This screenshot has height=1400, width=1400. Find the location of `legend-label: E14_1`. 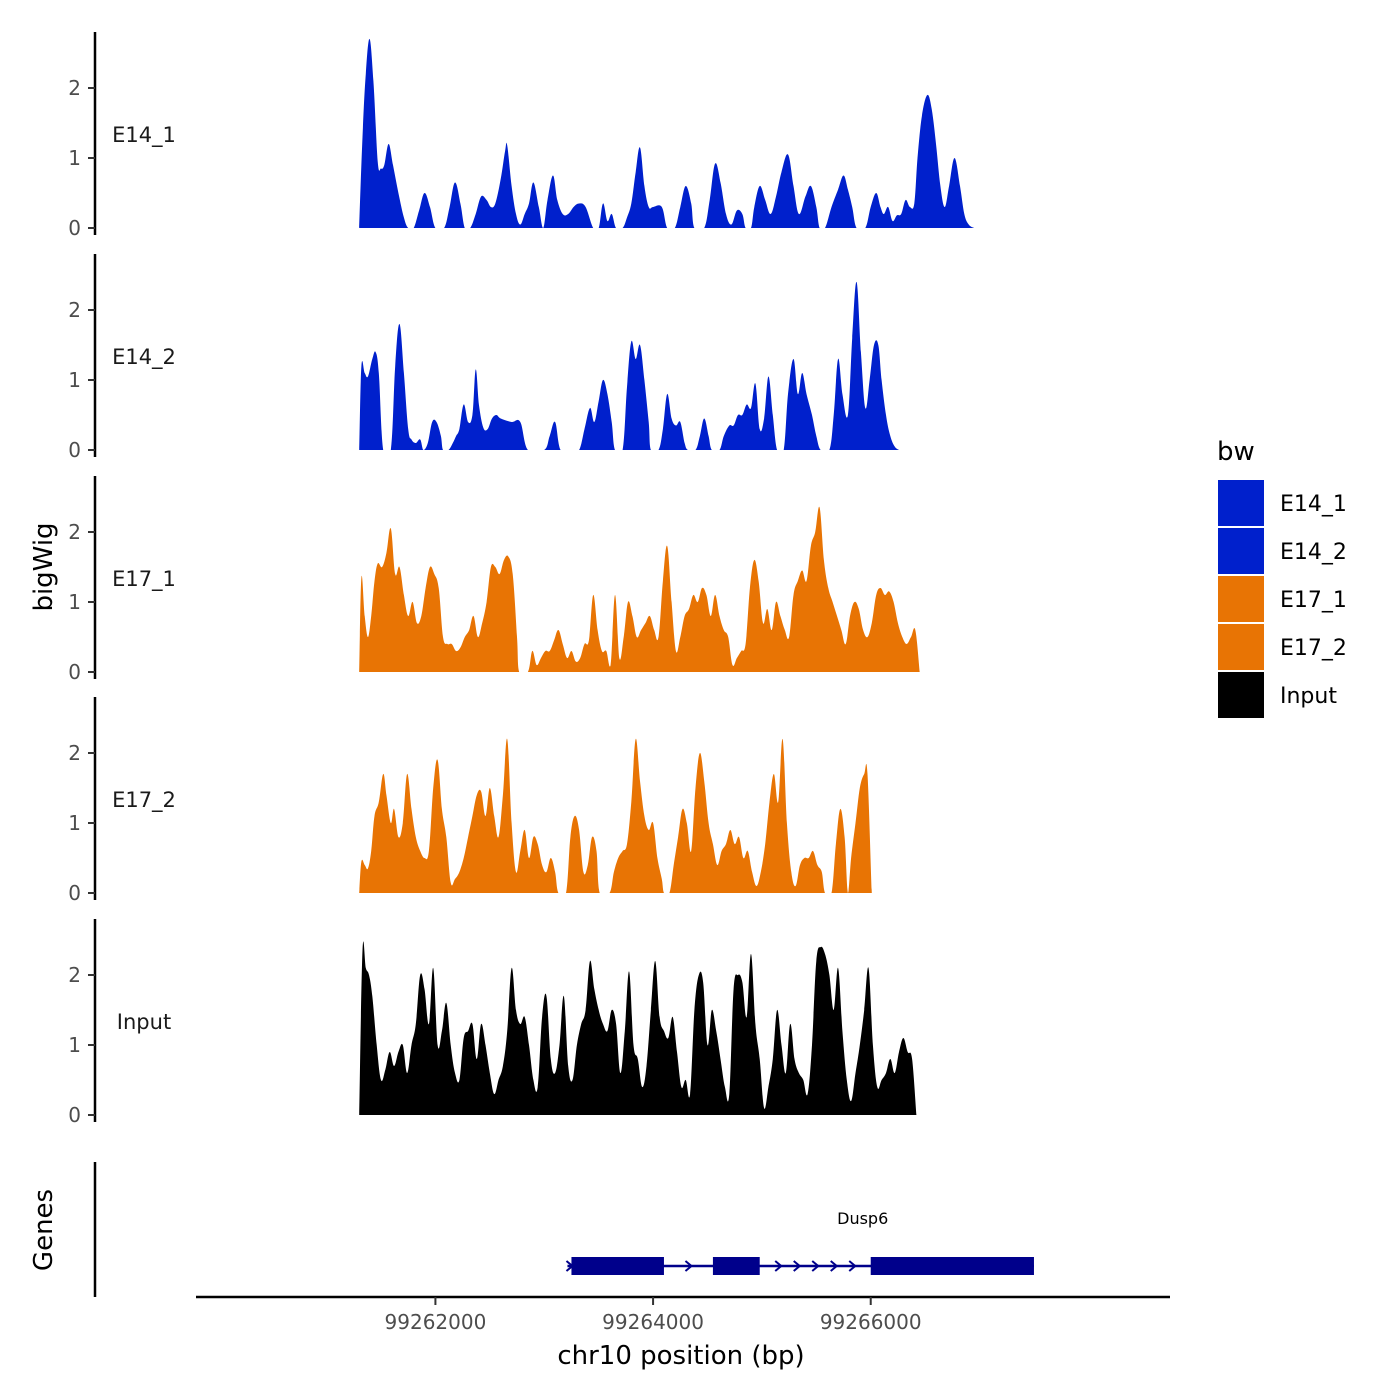

legend-label: E14_1 is located at coordinates (1313, 504).